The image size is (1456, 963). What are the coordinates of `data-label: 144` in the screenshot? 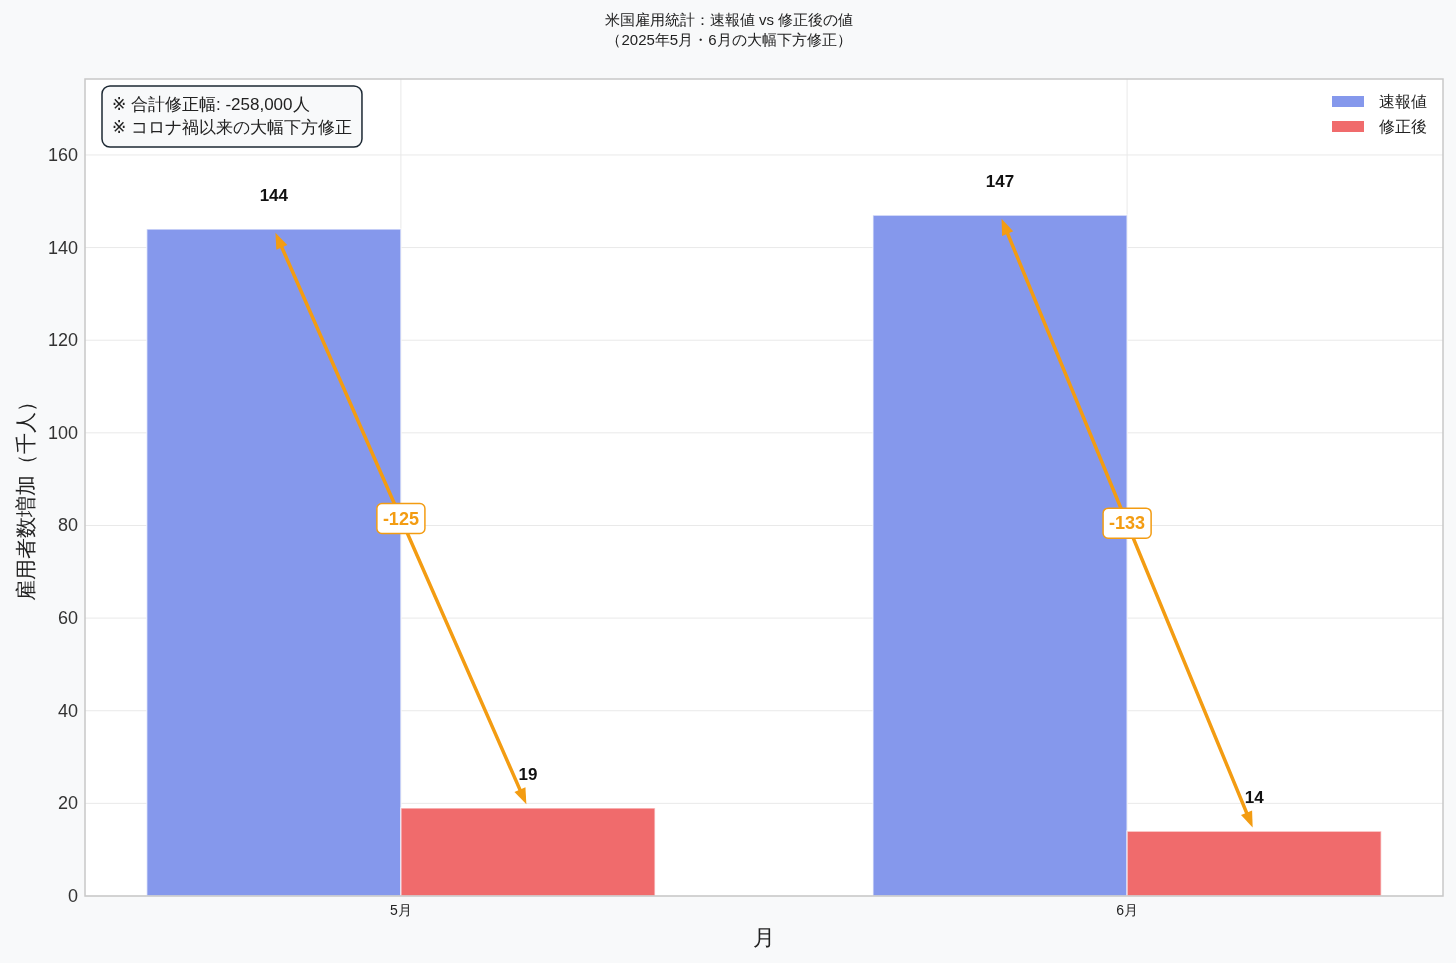 It's located at (273, 196).